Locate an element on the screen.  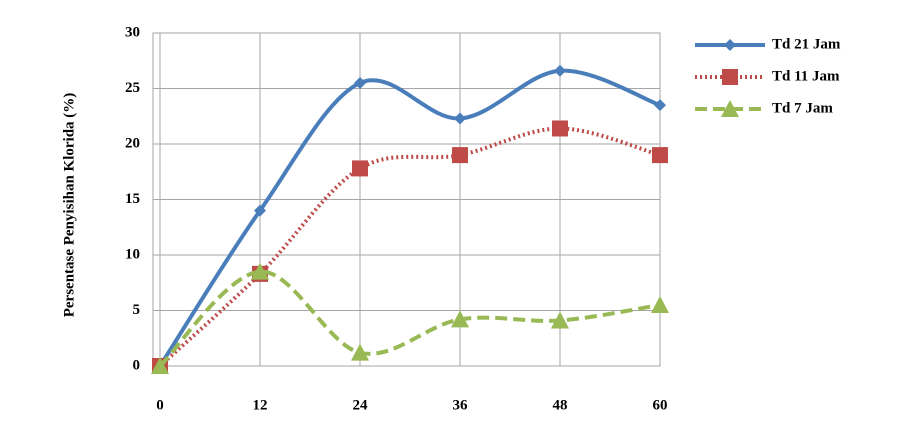
x-tick-label: 36 is located at coordinates (461, 405).